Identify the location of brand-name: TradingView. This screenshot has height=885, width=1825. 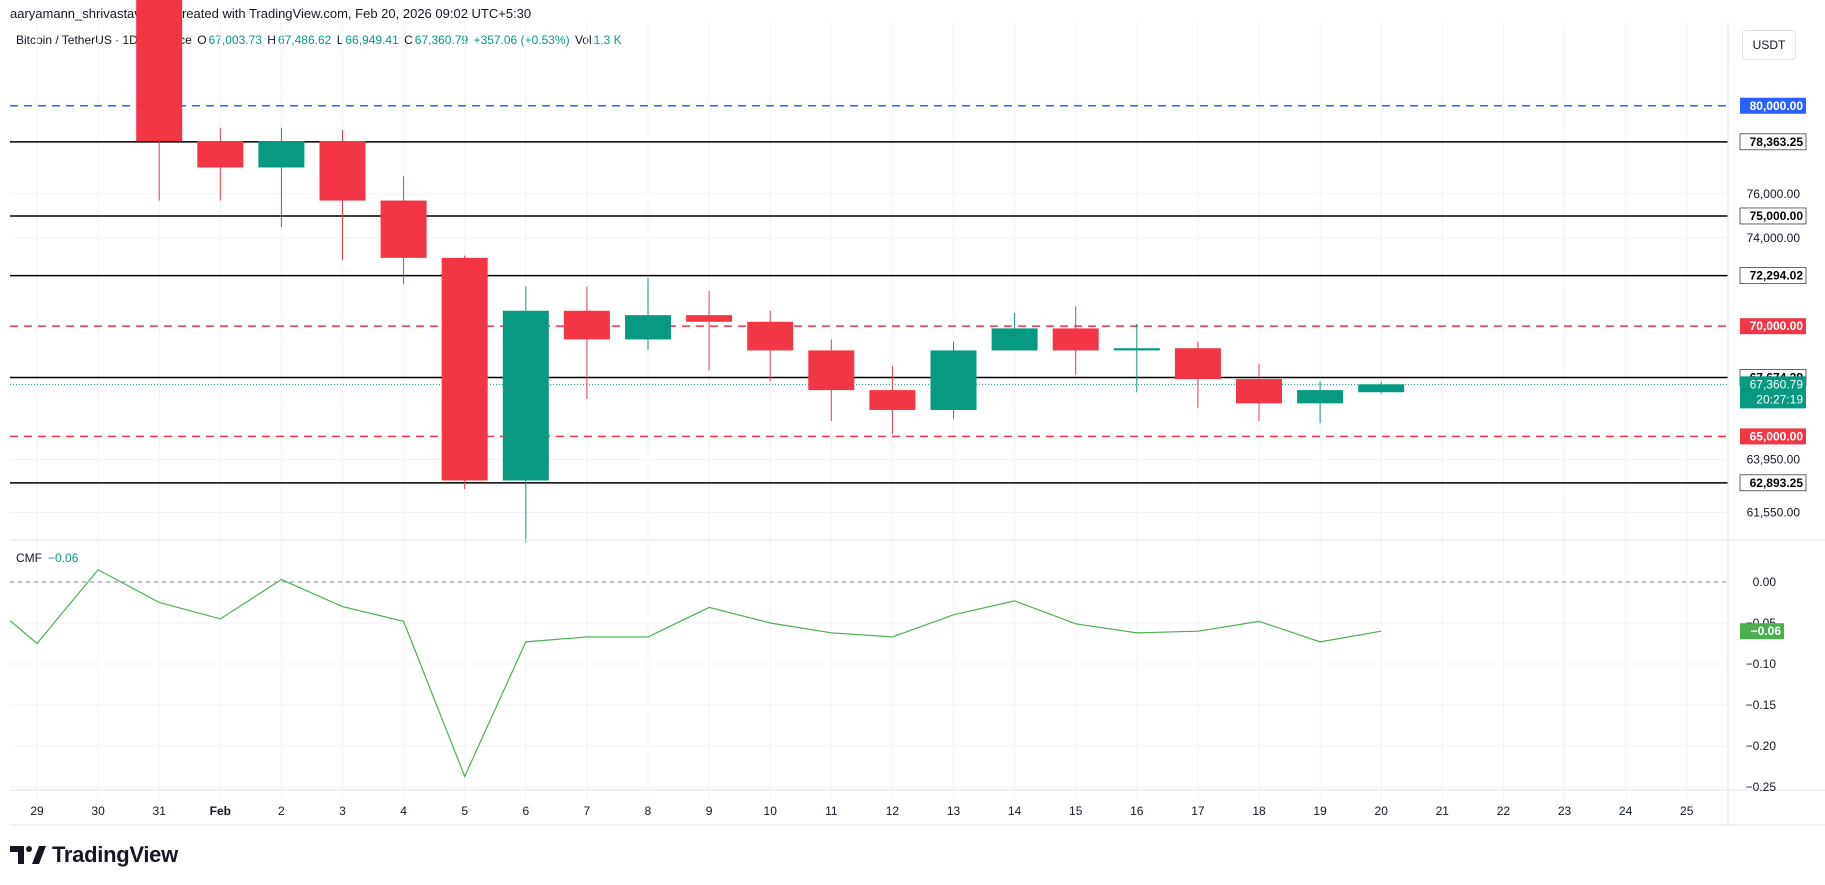
(115, 854).